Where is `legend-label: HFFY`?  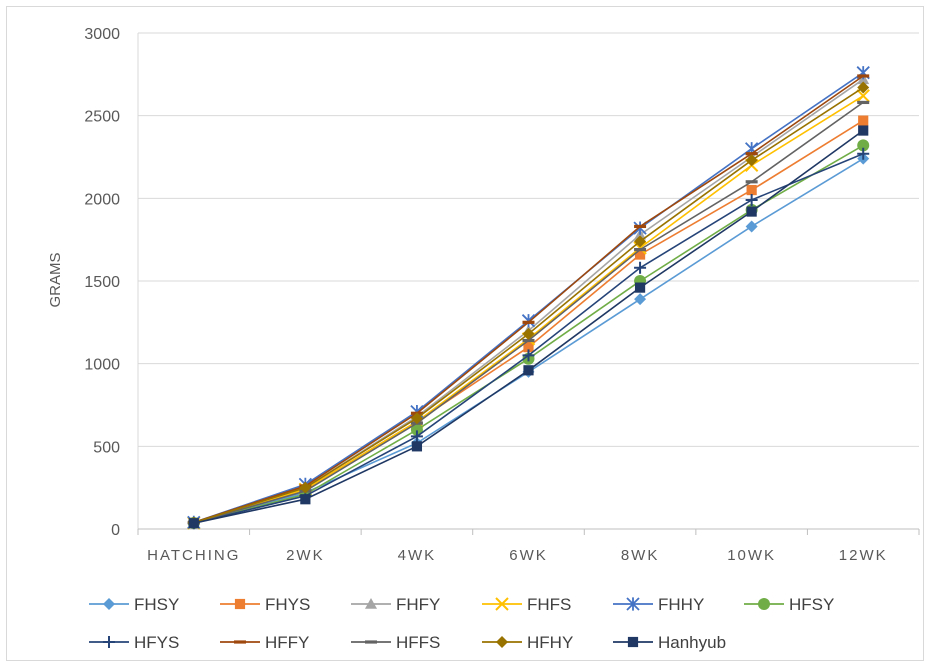 legend-label: HFFY is located at coordinates (287, 642).